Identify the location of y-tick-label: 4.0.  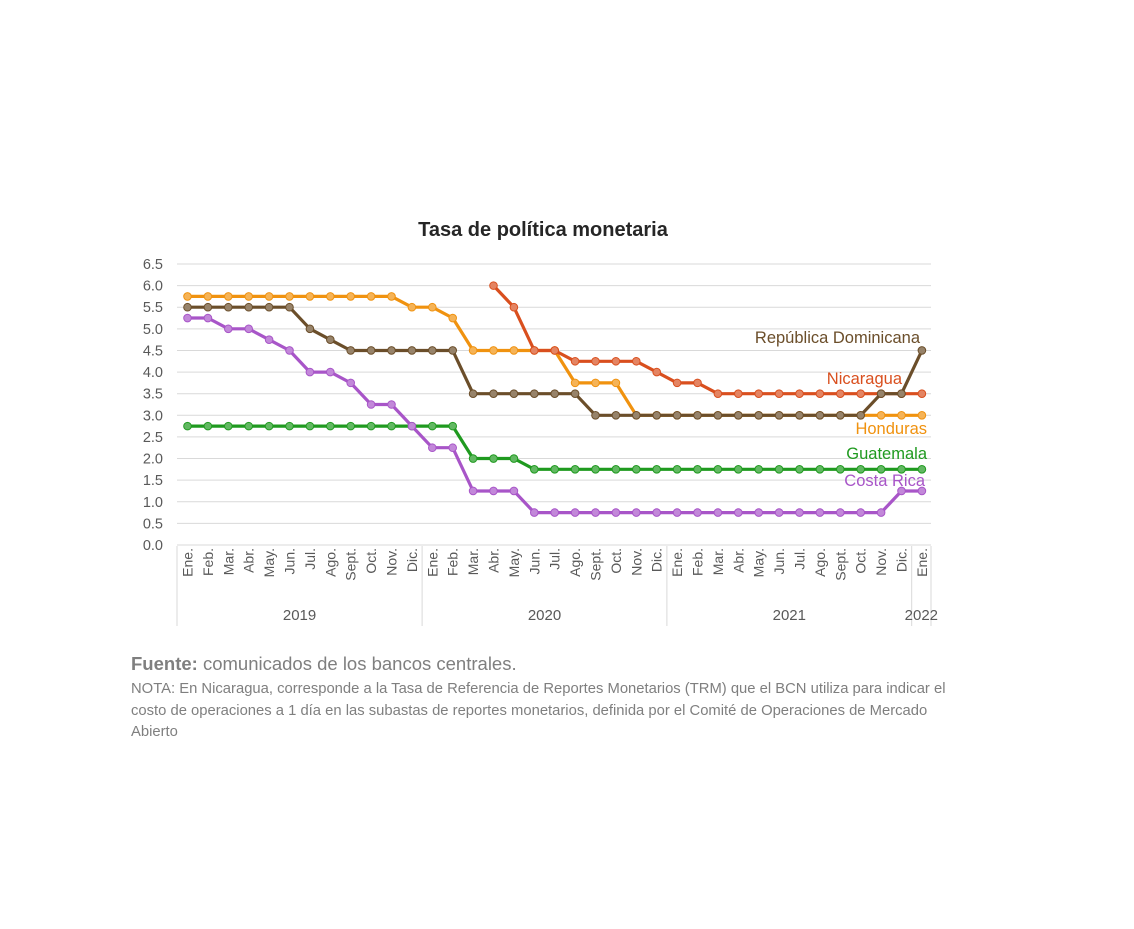
(153, 373).